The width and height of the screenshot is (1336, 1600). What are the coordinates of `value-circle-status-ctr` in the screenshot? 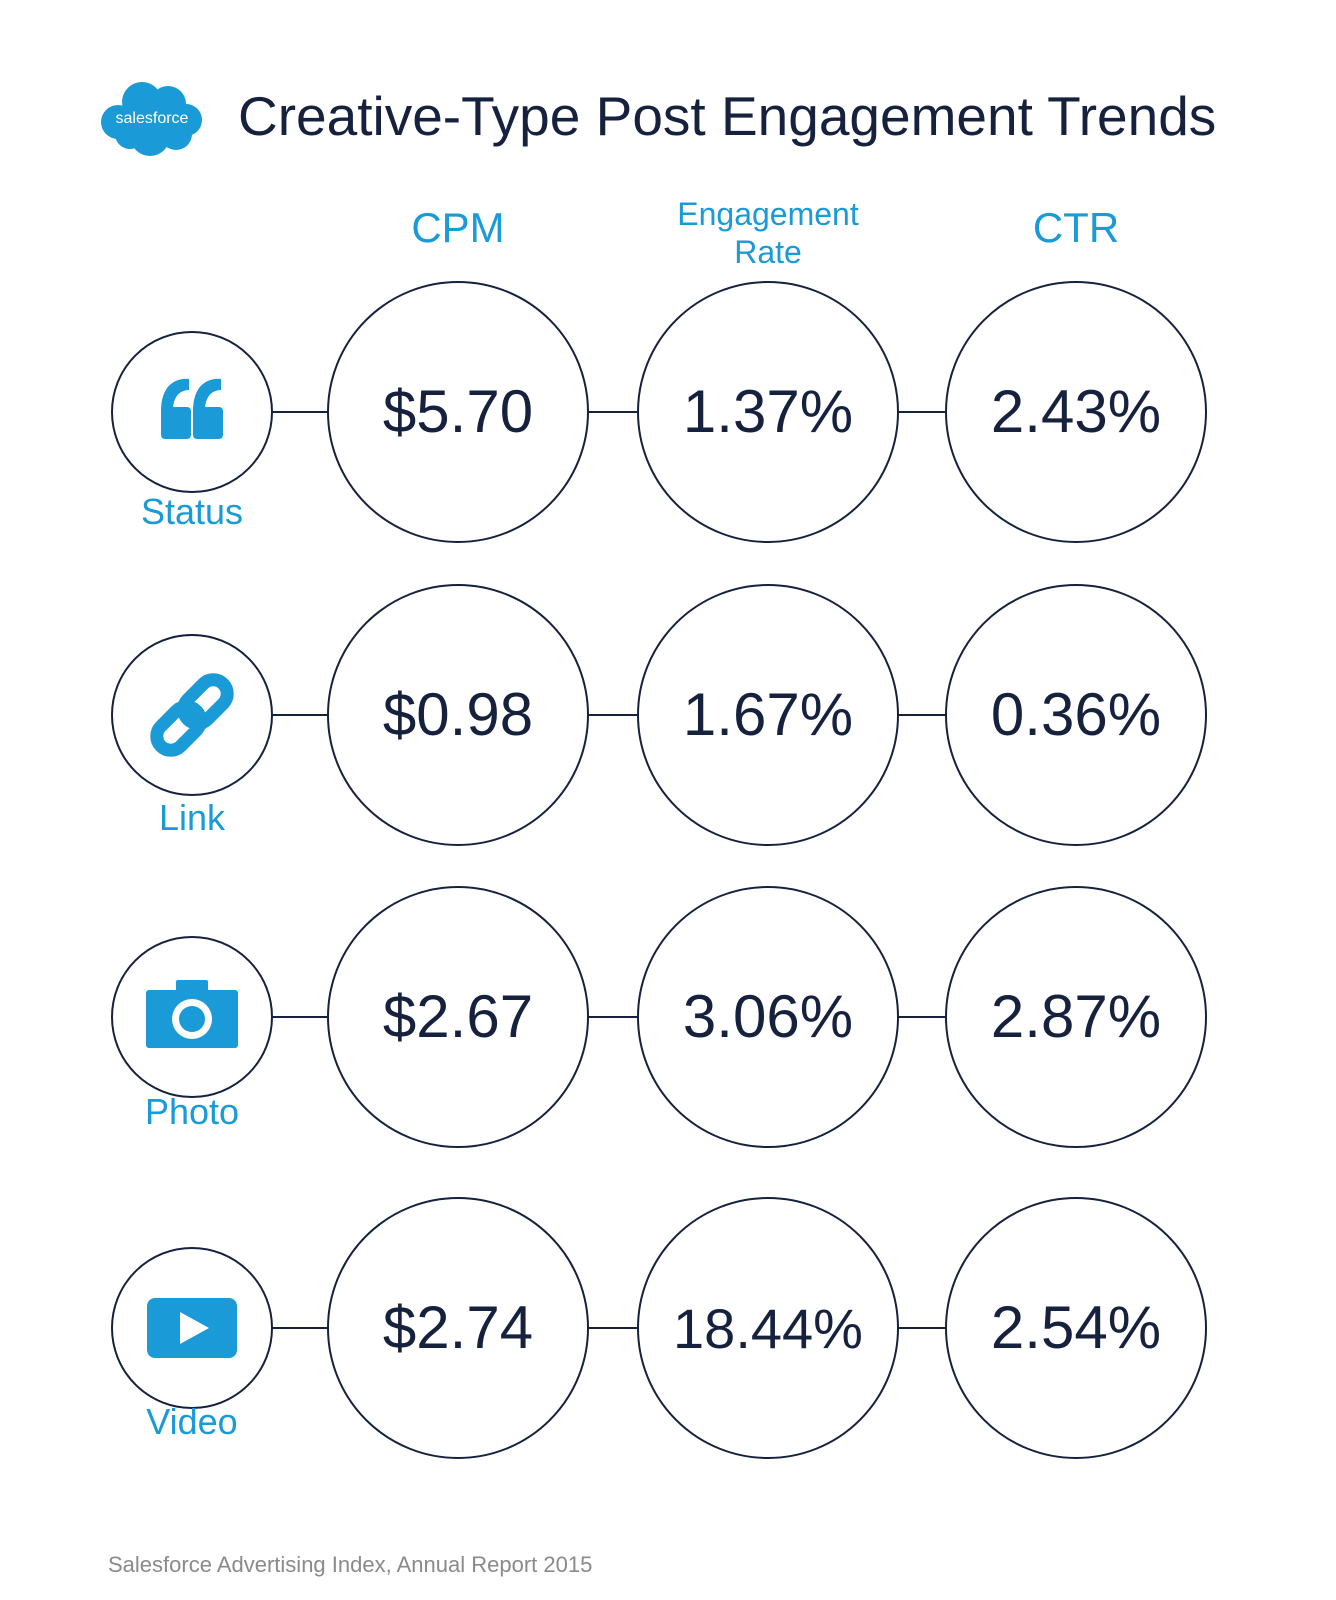 It's located at (1076, 412).